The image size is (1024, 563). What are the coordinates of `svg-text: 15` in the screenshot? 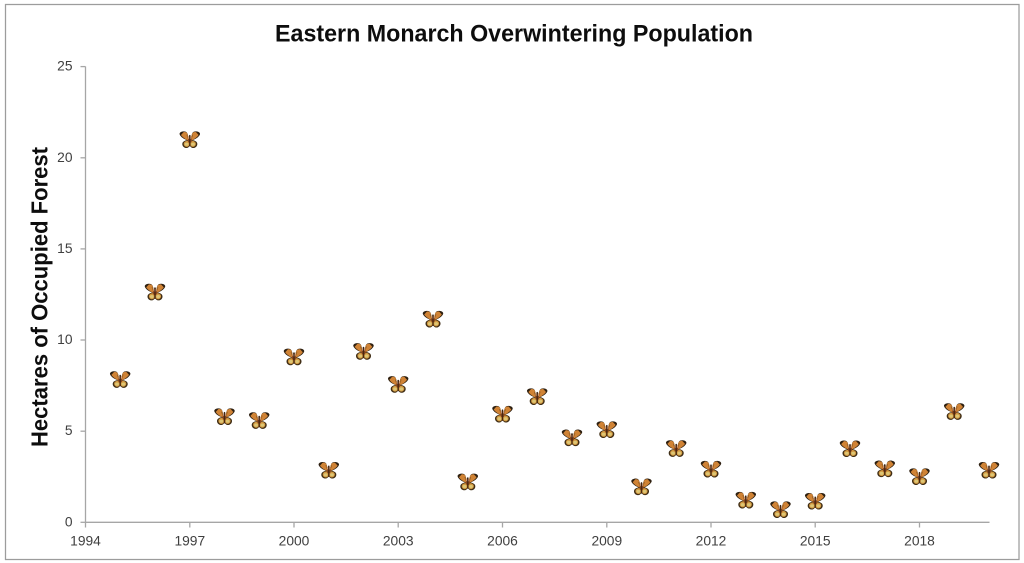 It's located at (65, 248).